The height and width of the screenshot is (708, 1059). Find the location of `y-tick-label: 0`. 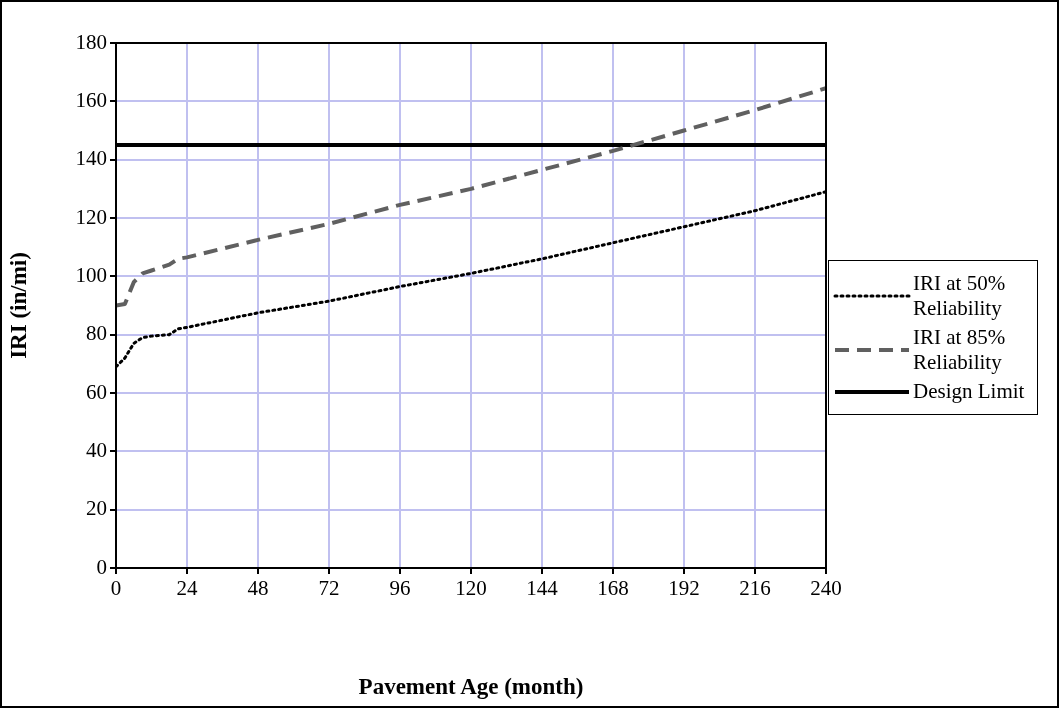

y-tick-label: 0 is located at coordinates (101, 566).